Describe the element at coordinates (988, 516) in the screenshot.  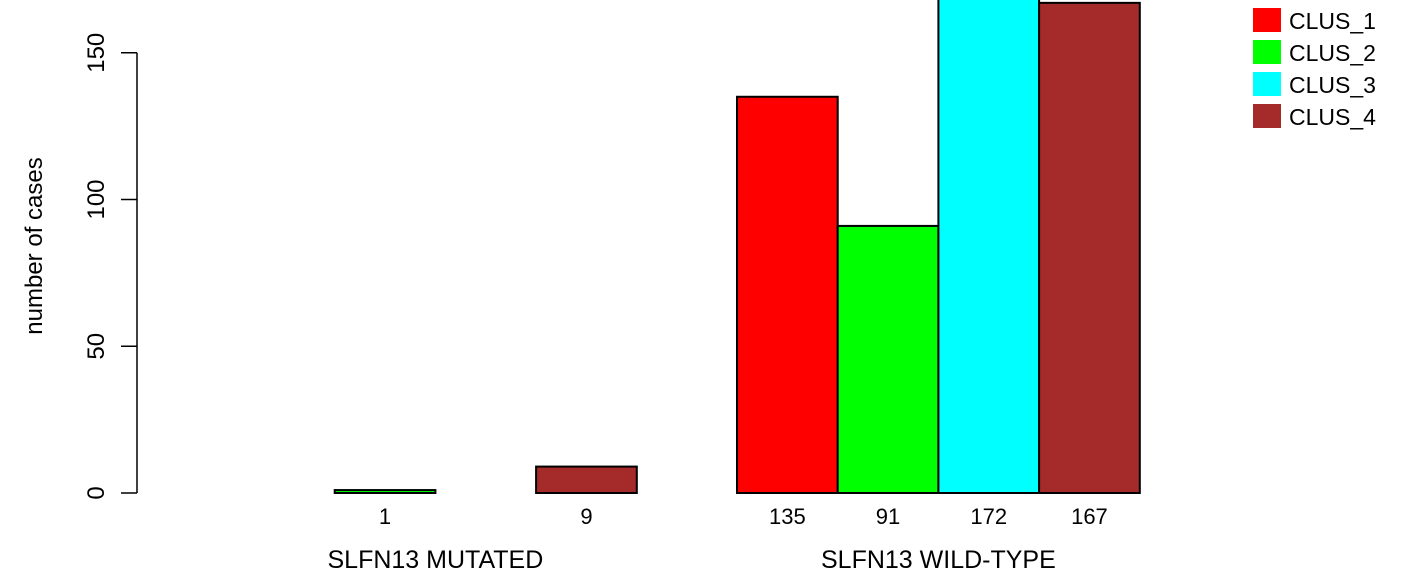
I see `bar-value-label: 172` at that location.